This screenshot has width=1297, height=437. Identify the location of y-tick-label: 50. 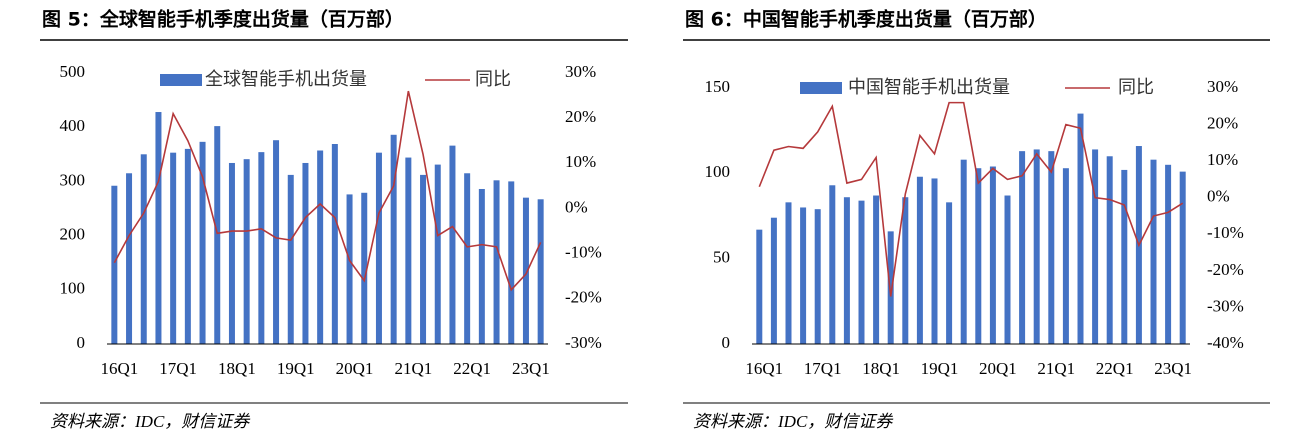
(721, 257).